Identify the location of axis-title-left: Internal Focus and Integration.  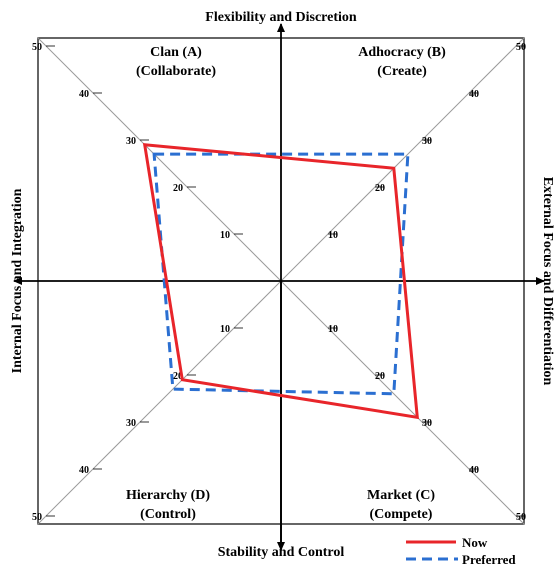
(17, 280).